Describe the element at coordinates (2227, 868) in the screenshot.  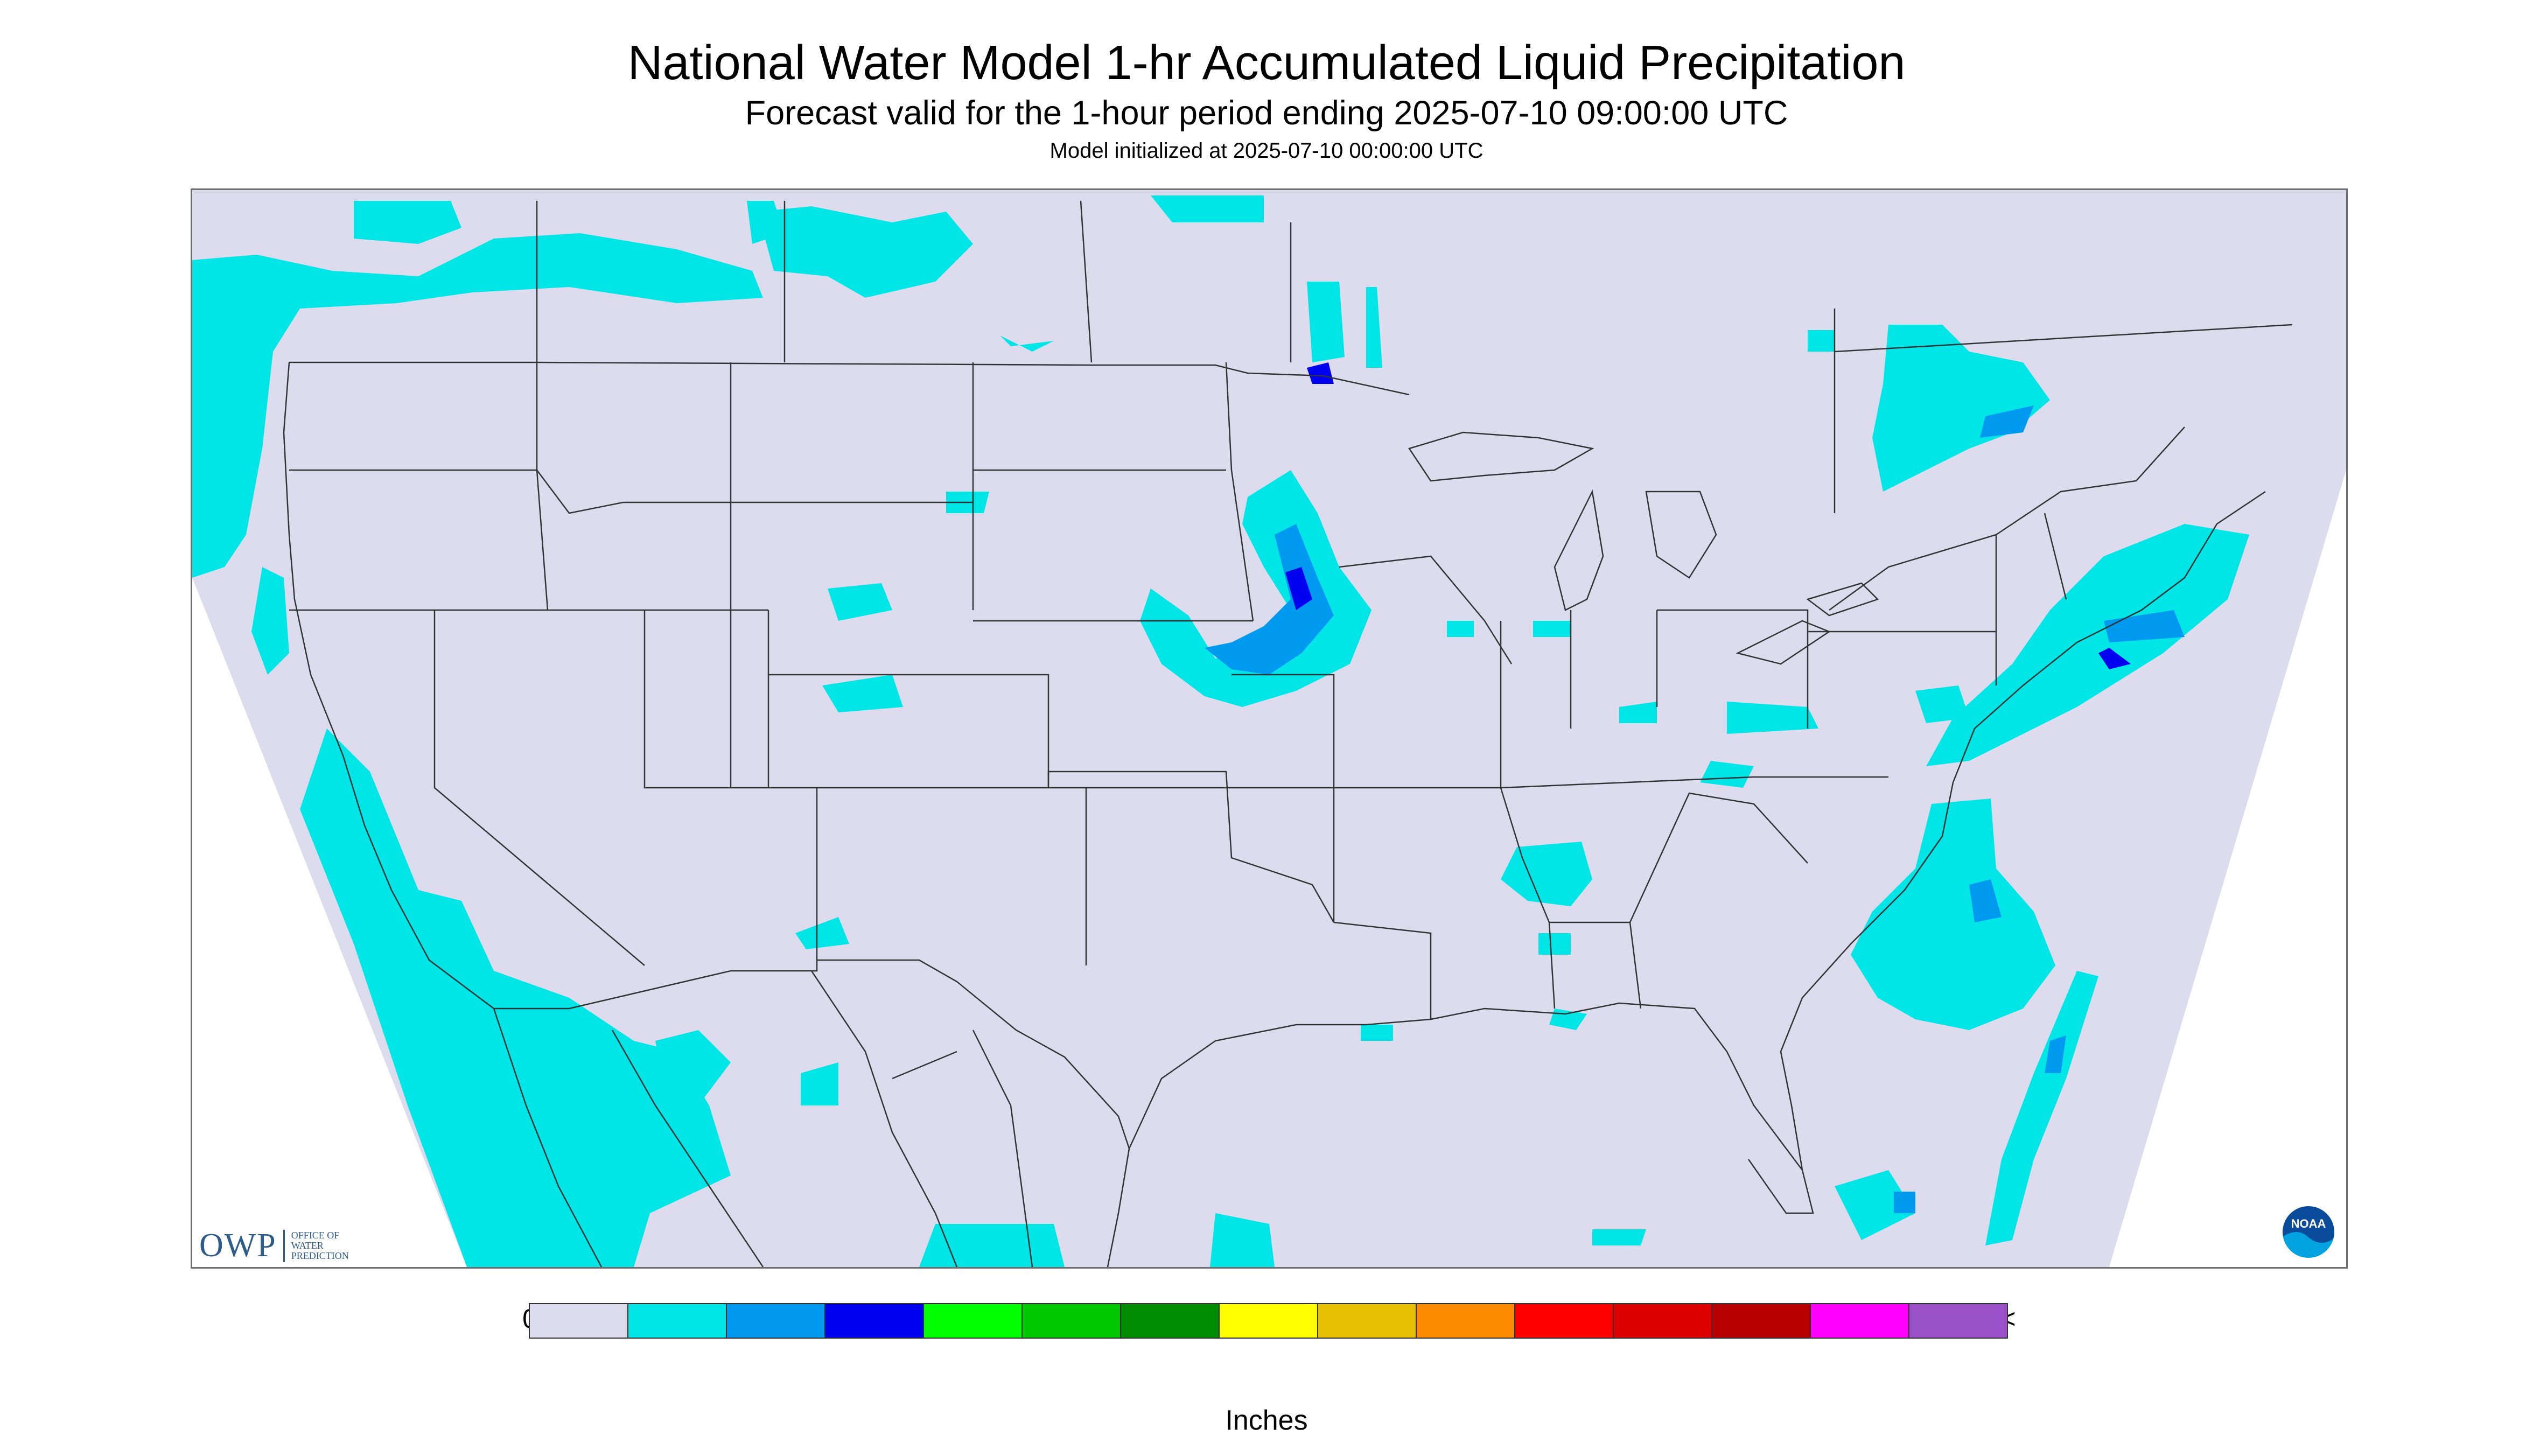
I see `outside-domain-right` at that location.